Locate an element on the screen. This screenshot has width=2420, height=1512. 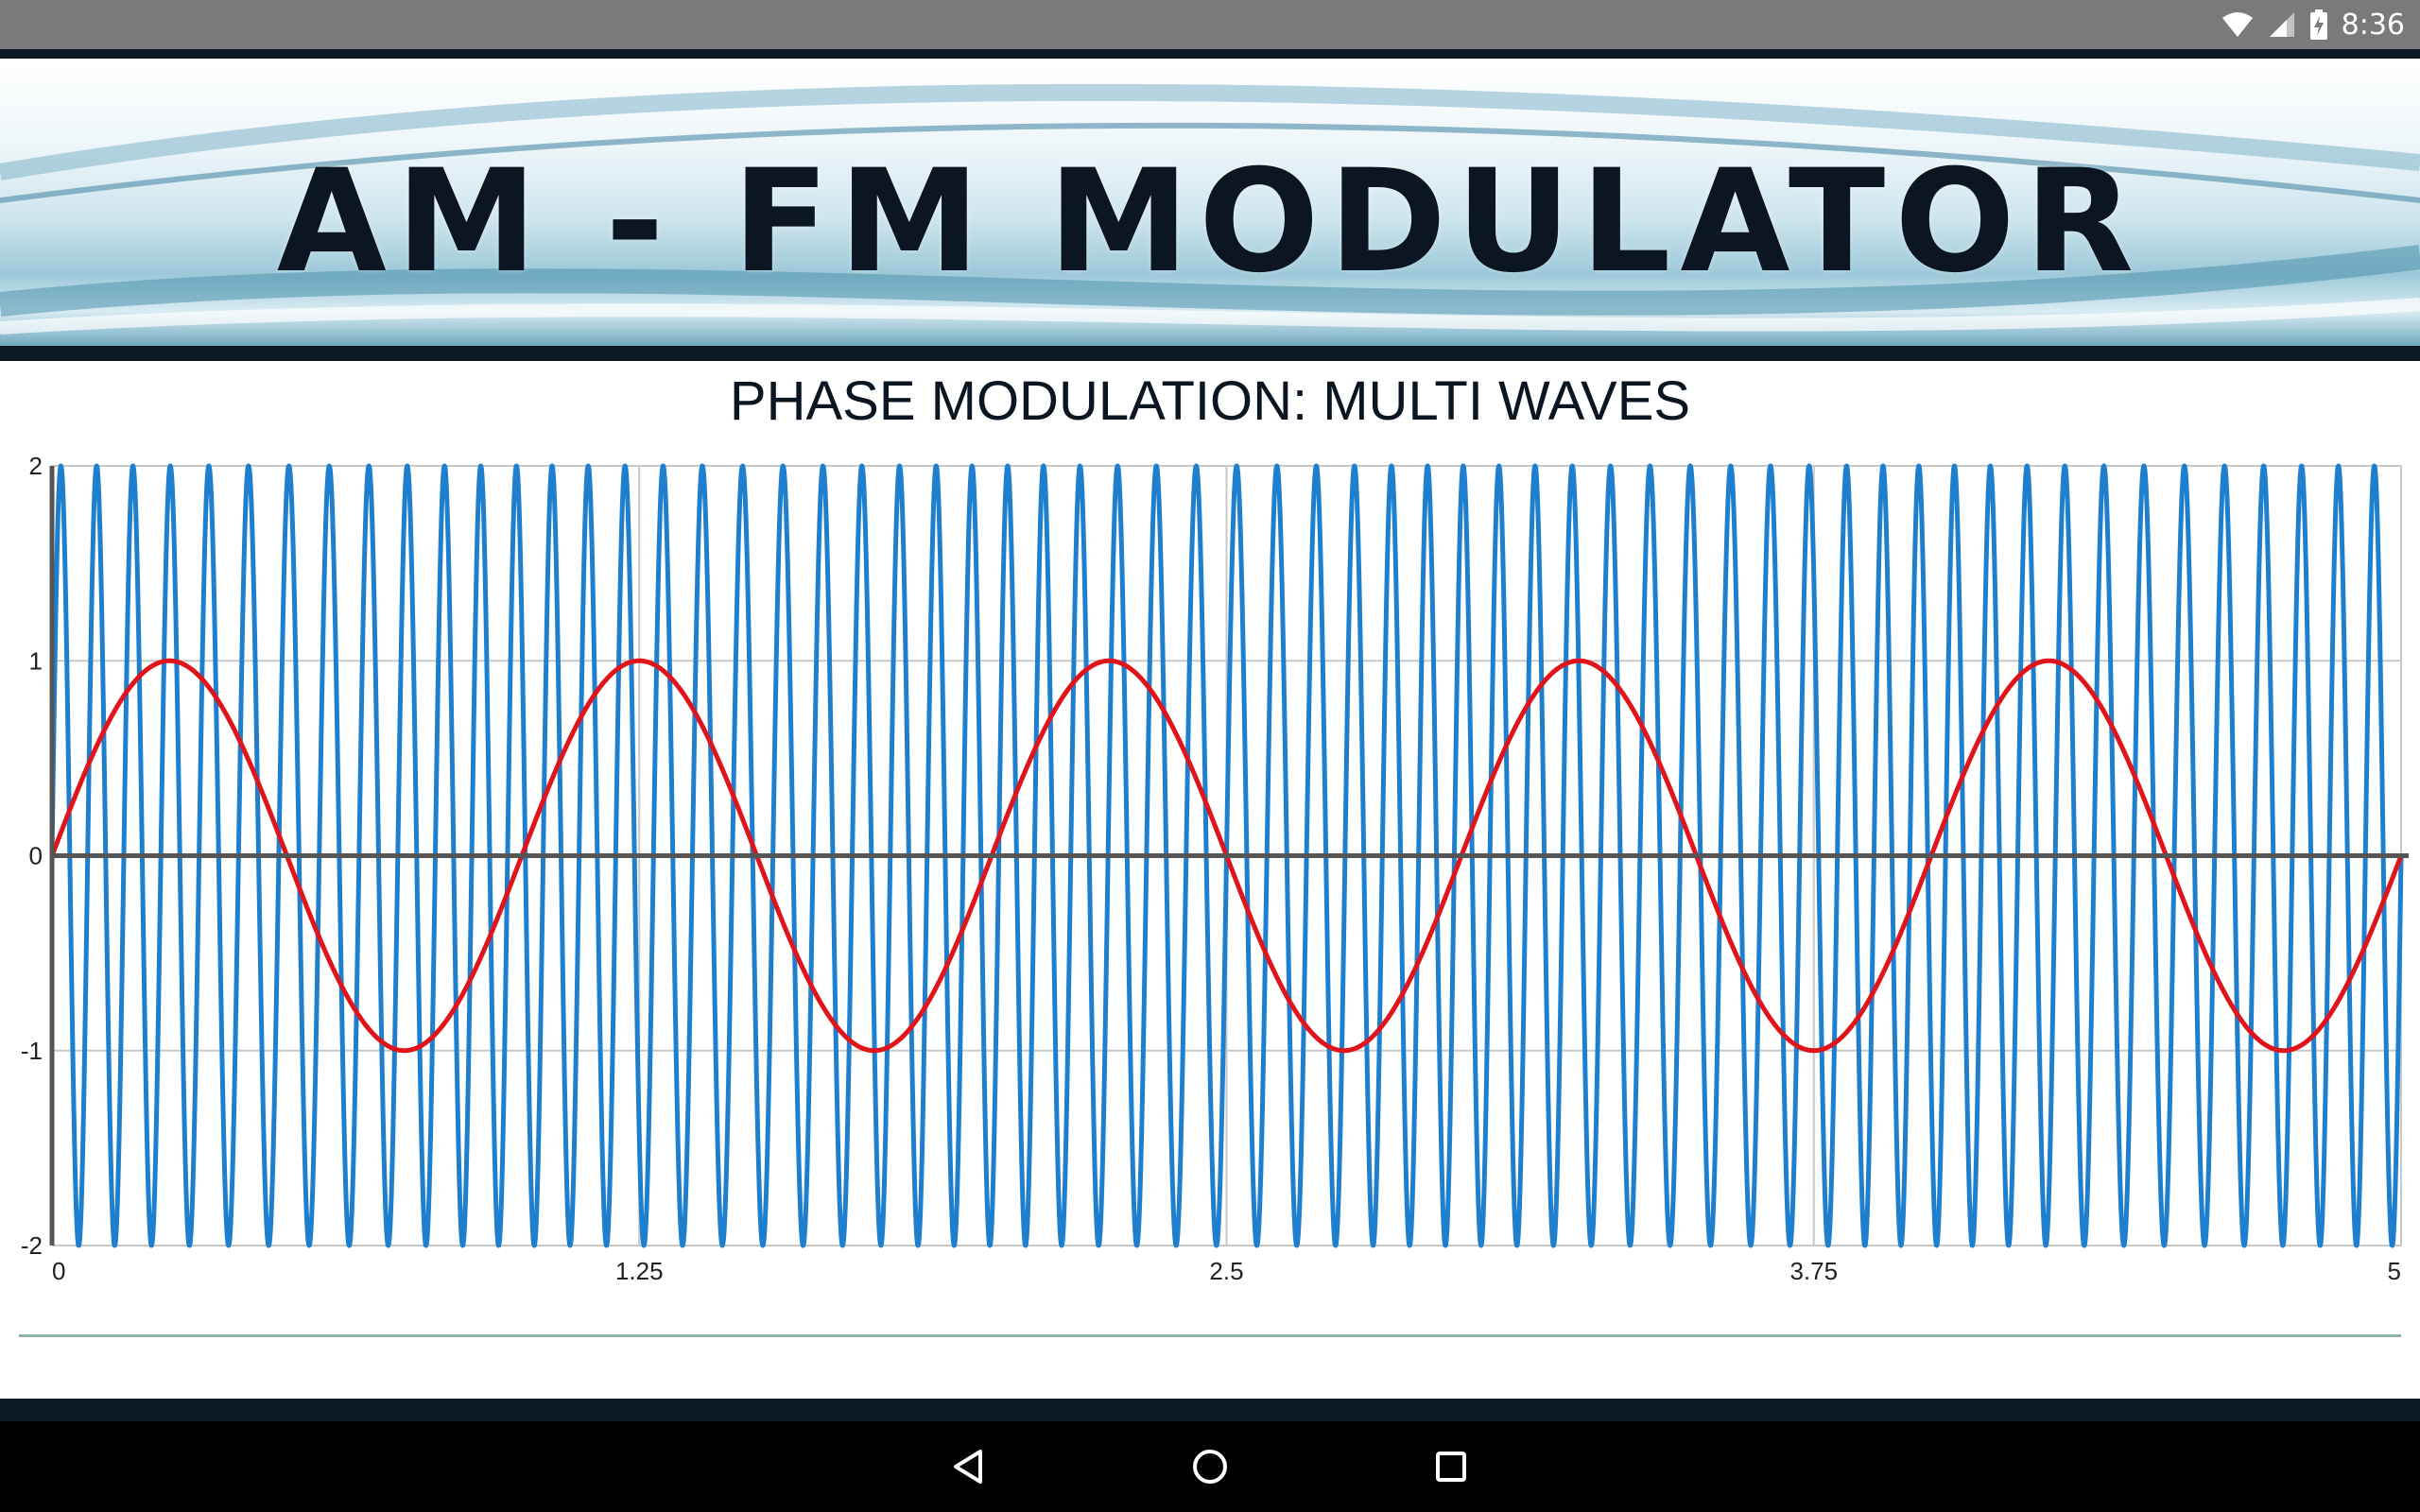
recents-icon is located at coordinates (1451, 1467).